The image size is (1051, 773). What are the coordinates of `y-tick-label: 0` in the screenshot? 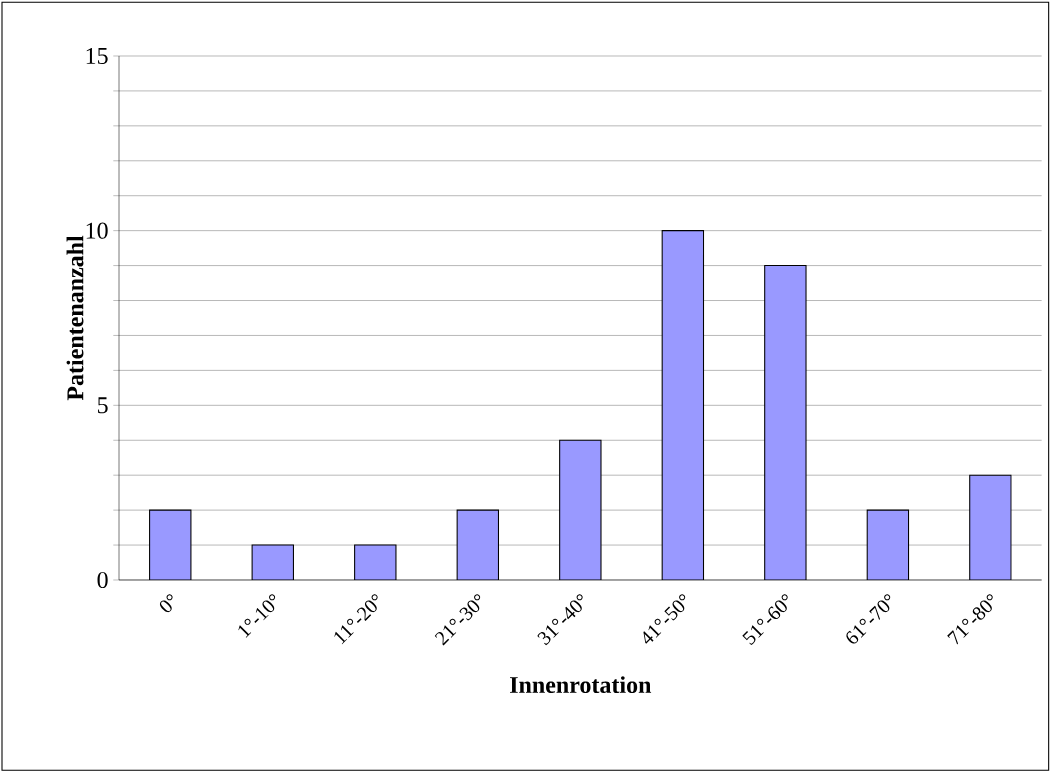 It's located at (102, 580).